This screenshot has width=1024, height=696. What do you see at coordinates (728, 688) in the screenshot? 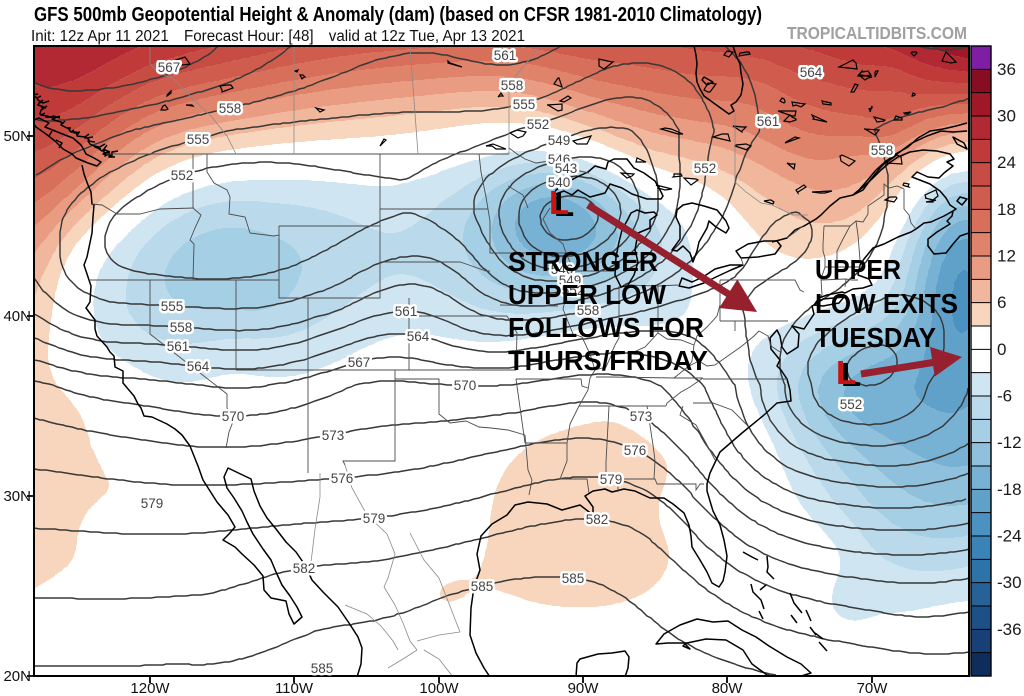
I see `svg-text: 80W` at bounding box center [728, 688].